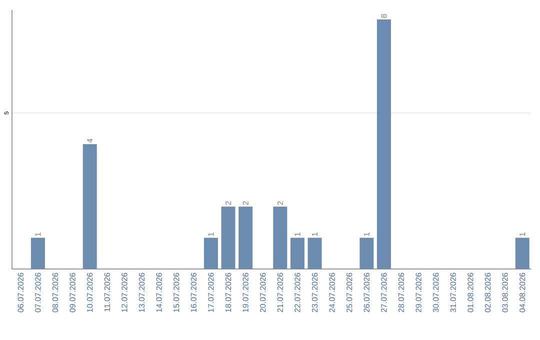 The height and width of the screenshot is (340, 540). Describe the element at coordinates (55, 292) in the screenshot. I see `x-tick-label: 08.07.2026` at that location.